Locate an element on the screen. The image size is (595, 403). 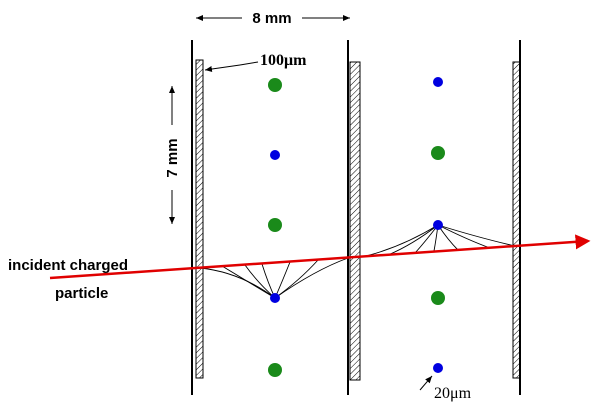
height-label: 7 mm is located at coordinates (172, 157).